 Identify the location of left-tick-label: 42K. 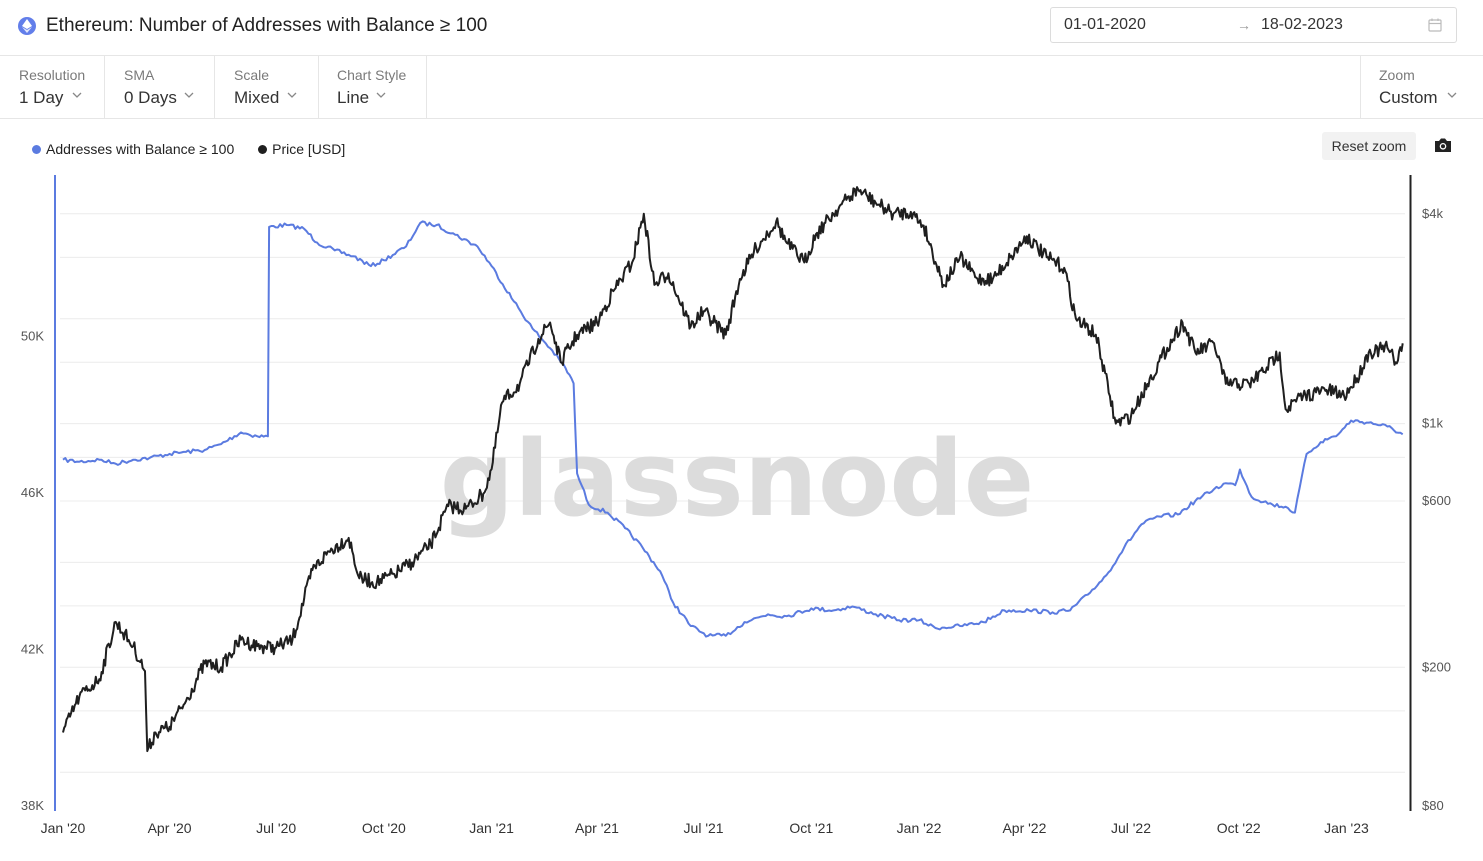
(32, 649).